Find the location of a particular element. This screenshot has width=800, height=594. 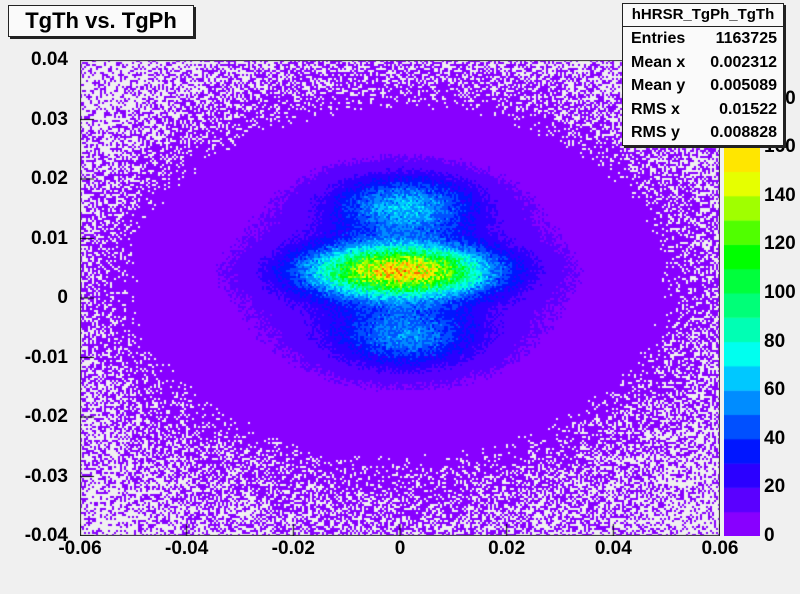

y-tick-label: 0.03 is located at coordinates (49, 119).